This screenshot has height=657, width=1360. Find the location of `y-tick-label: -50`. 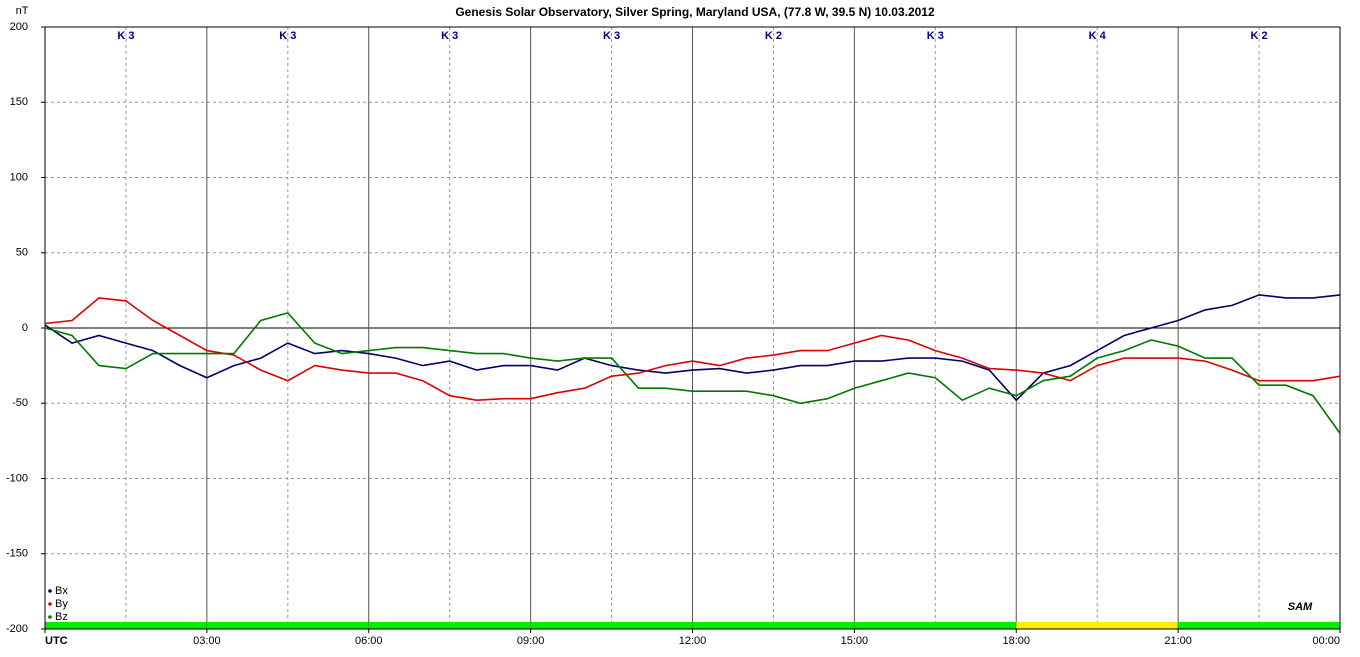

y-tick-label: -50 is located at coordinates (20, 403).